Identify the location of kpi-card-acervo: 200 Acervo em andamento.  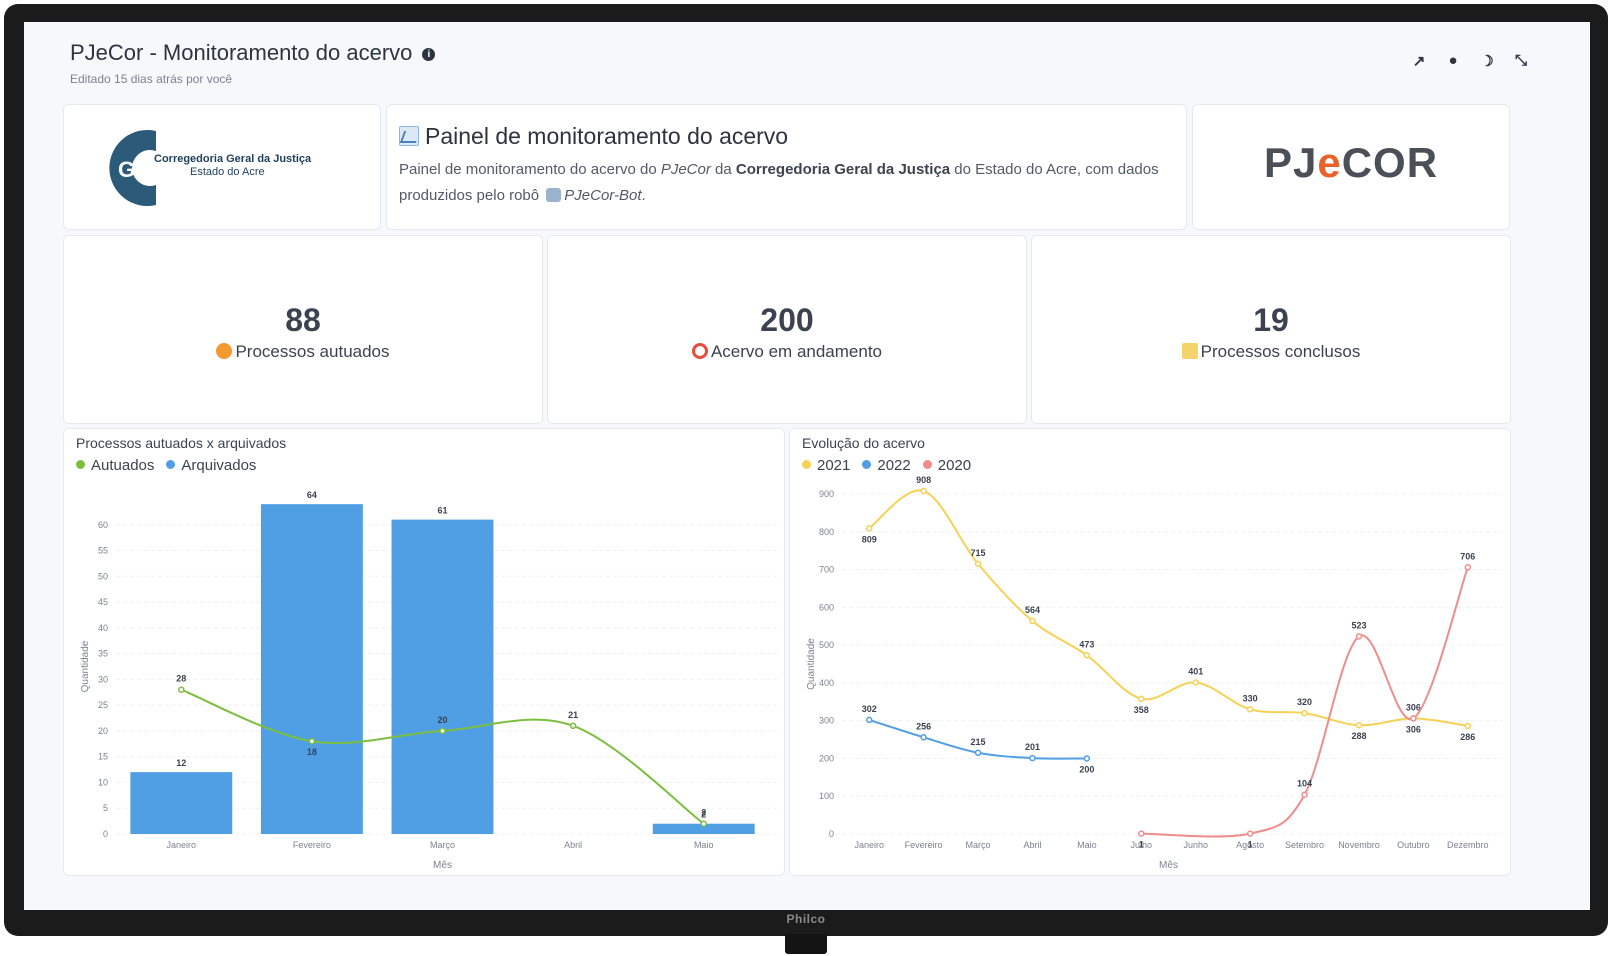
(787, 329).